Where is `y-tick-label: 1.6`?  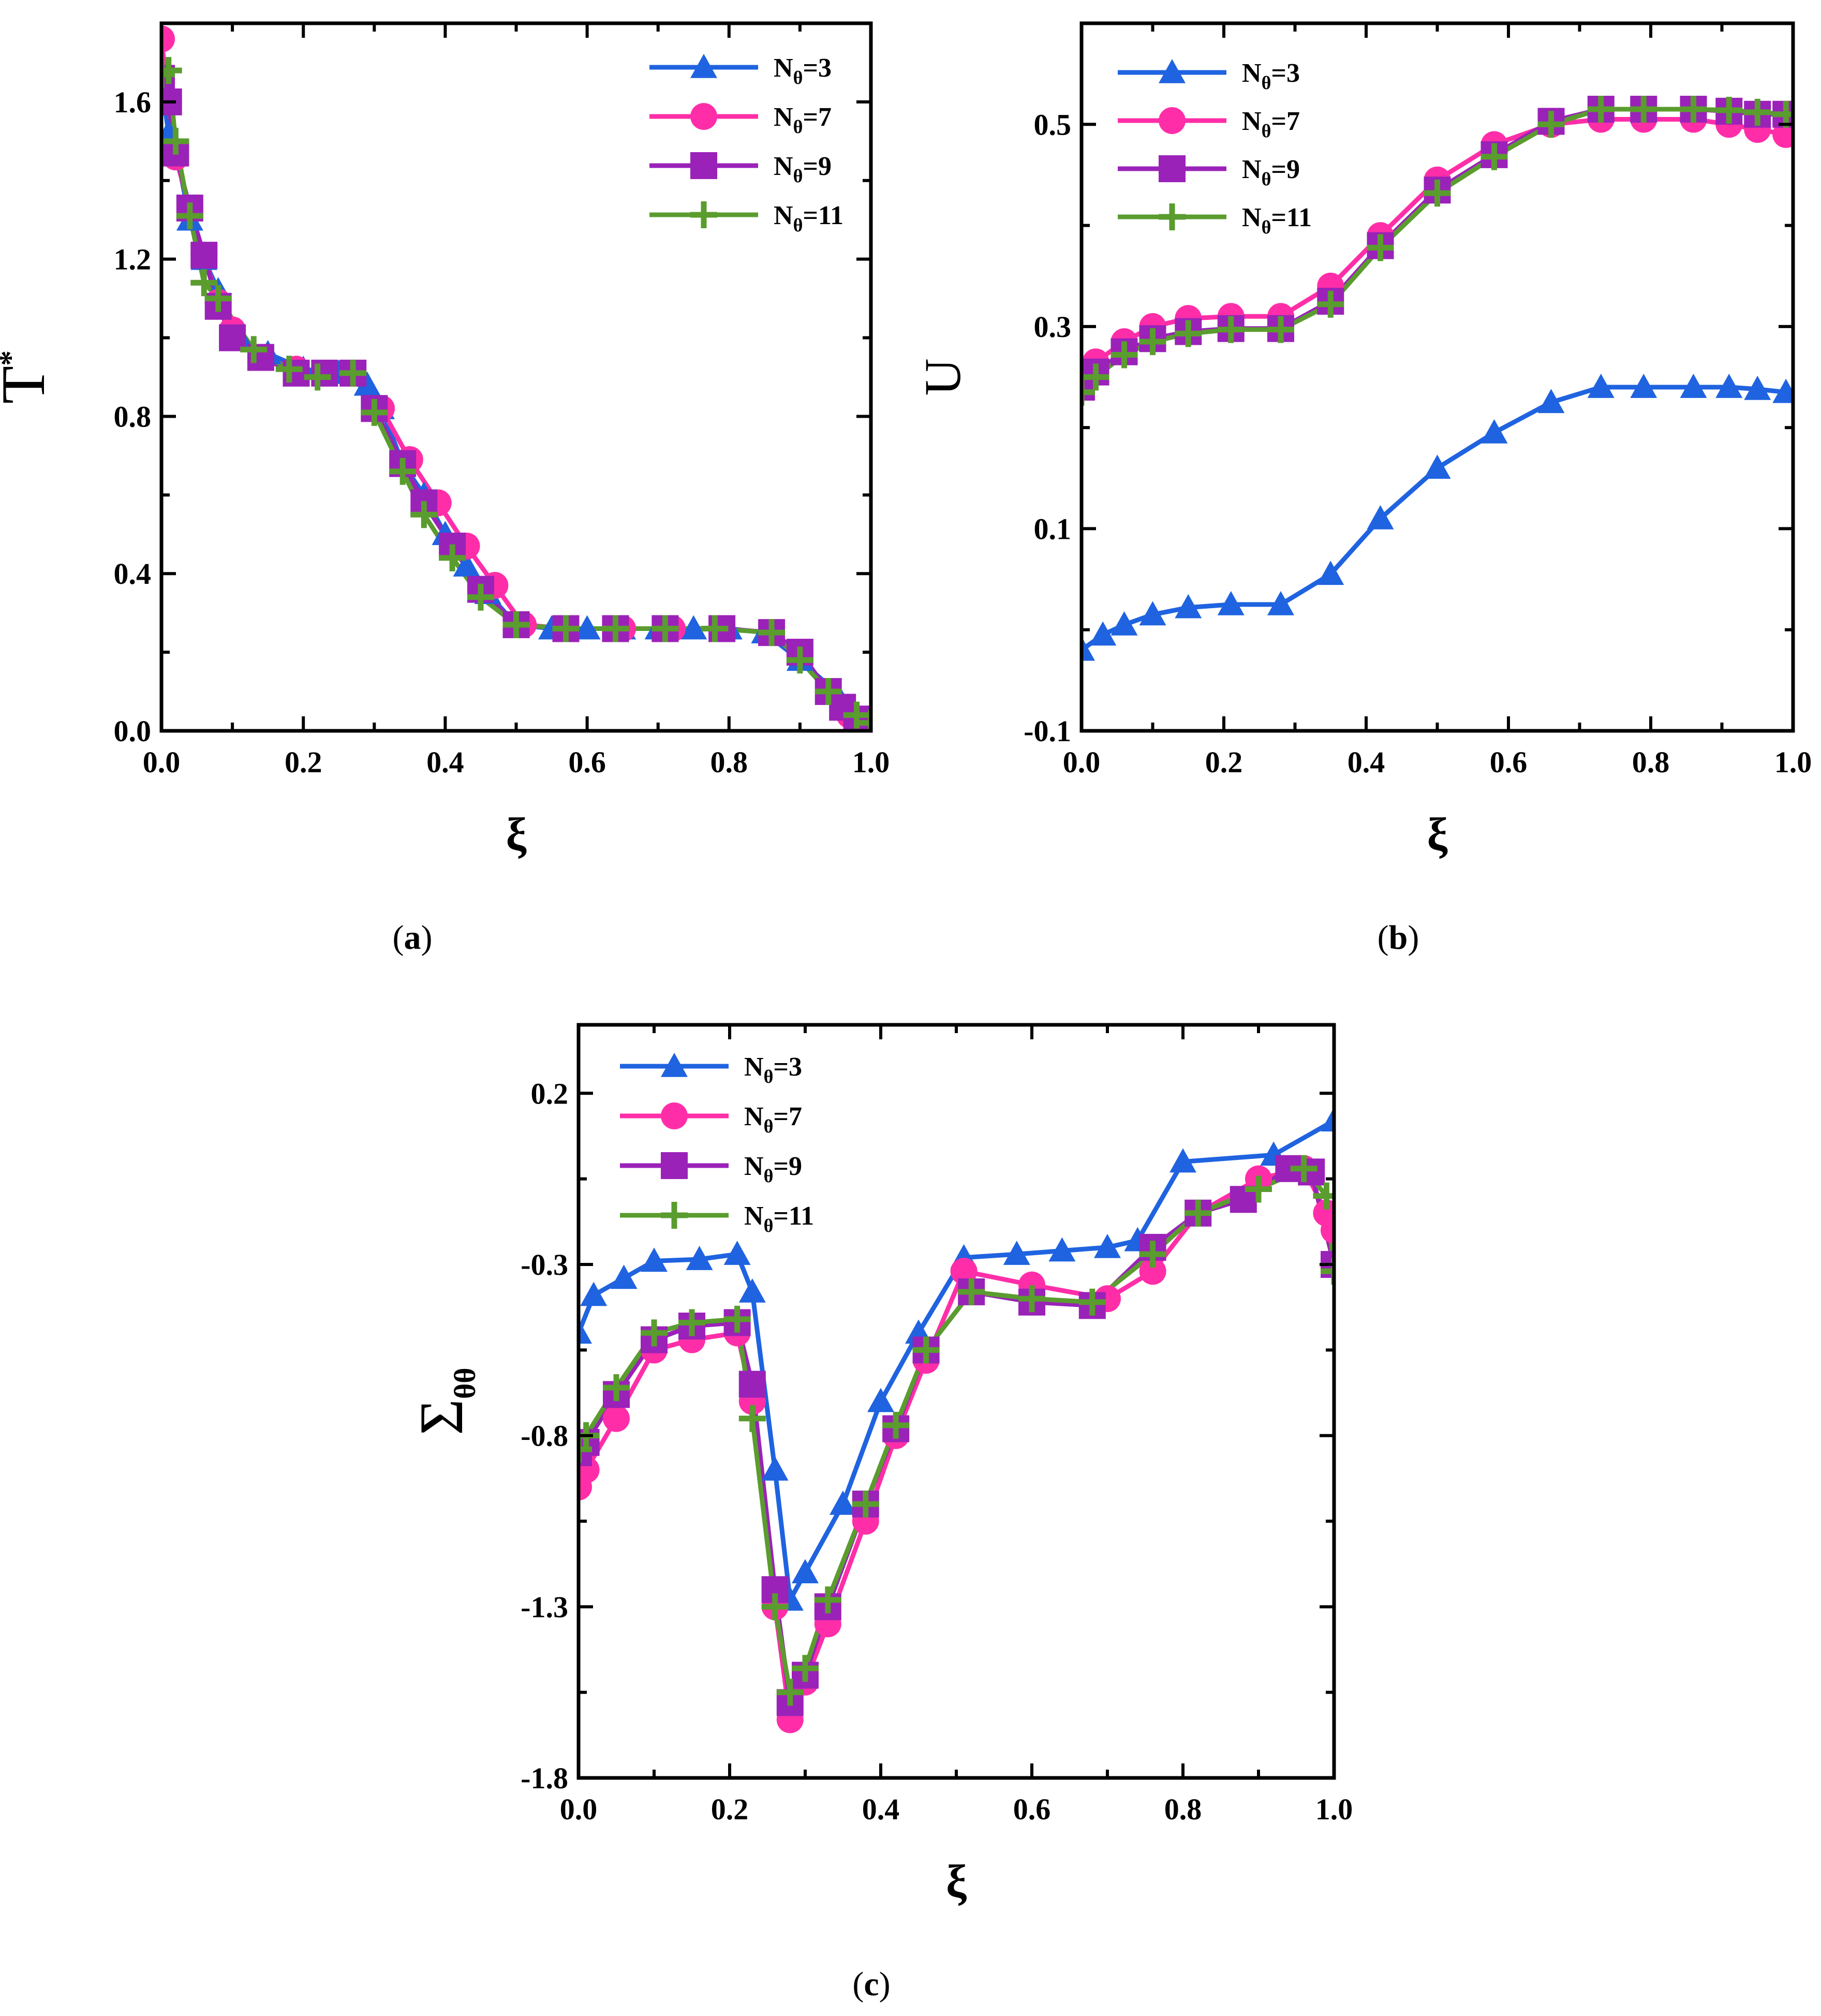
y-tick-label: 1.6 is located at coordinates (133, 102).